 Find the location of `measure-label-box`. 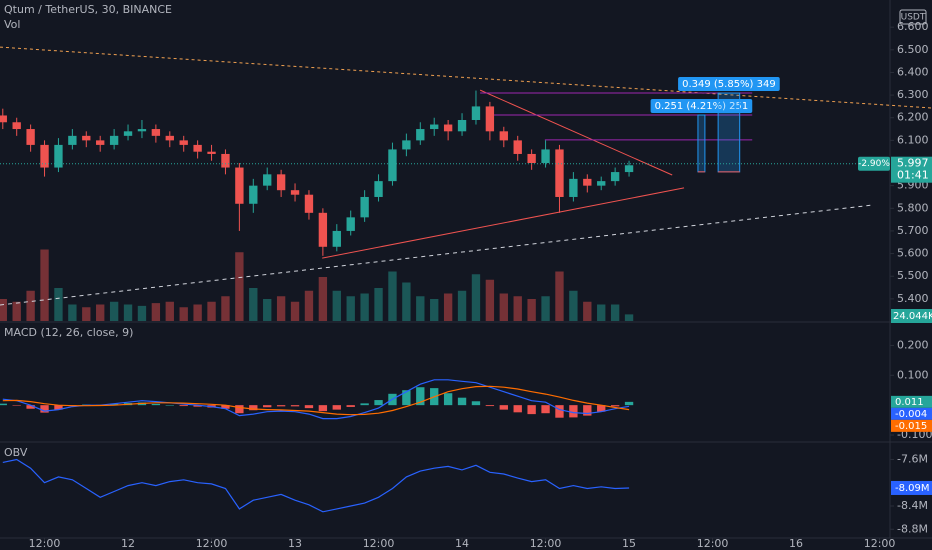

measure-label-box is located at coordinates (729, 84).